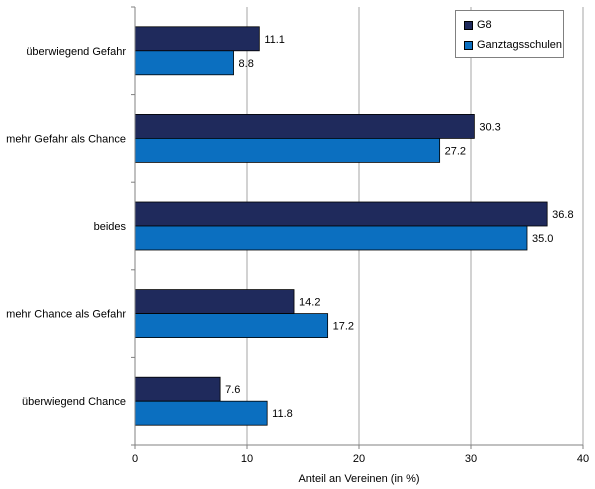 This screenshot has height=489, width=595. I want to click on category-label: überwiegend Chance, so click(74, 402).